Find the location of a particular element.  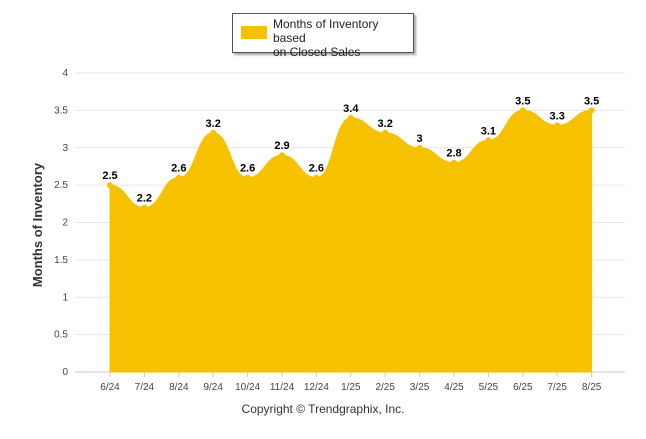

data-label: 2.5 is located at coordinates (109, 176).